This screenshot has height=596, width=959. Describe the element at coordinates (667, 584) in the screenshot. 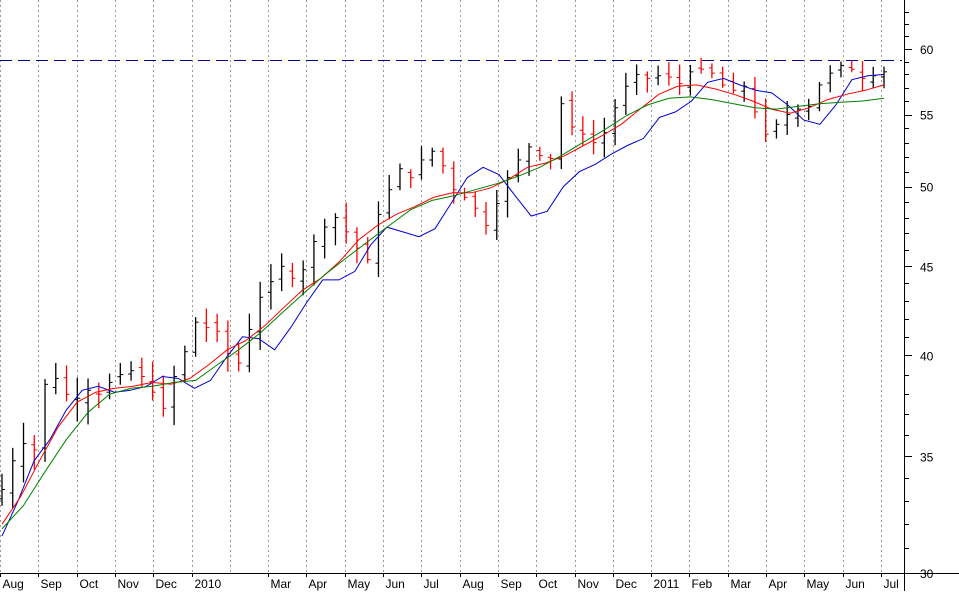

I see `x-tick-label: 2011` at that location.